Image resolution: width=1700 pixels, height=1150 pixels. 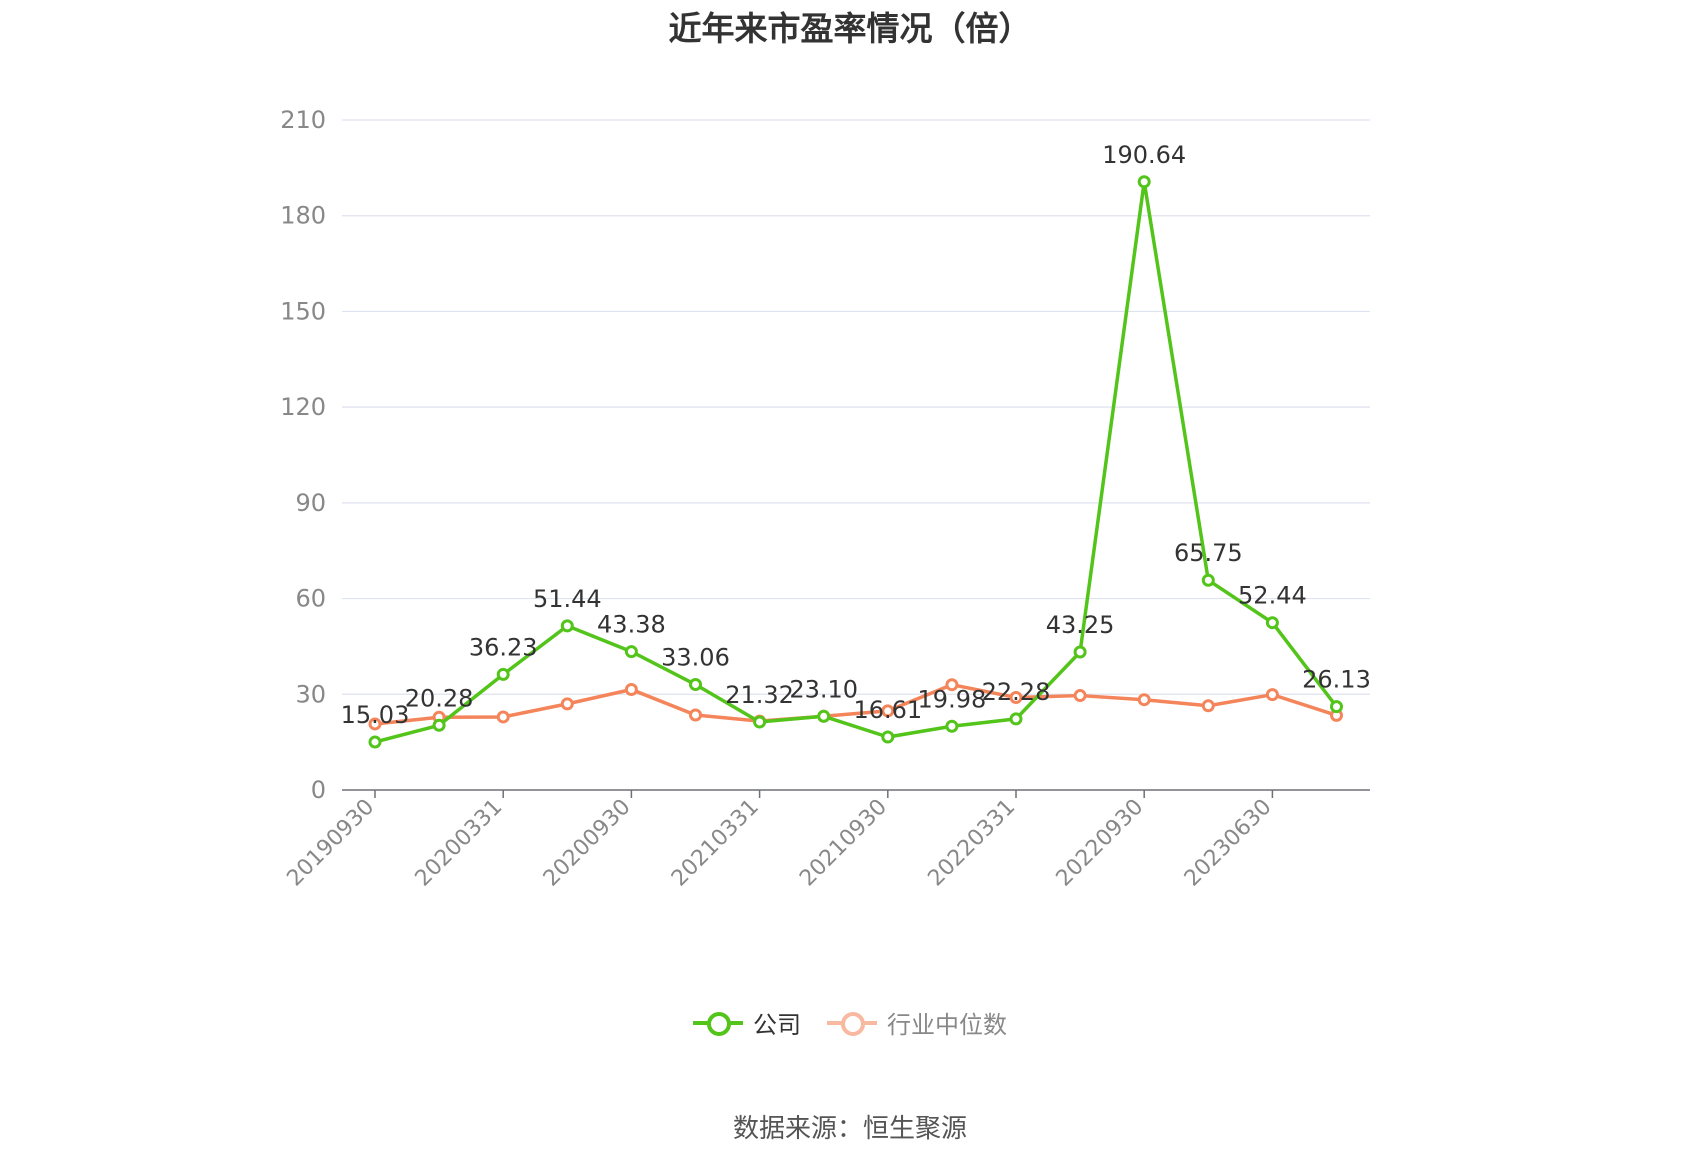 I want to click on data-label-company: 15.03, so click(x=375, y=715).